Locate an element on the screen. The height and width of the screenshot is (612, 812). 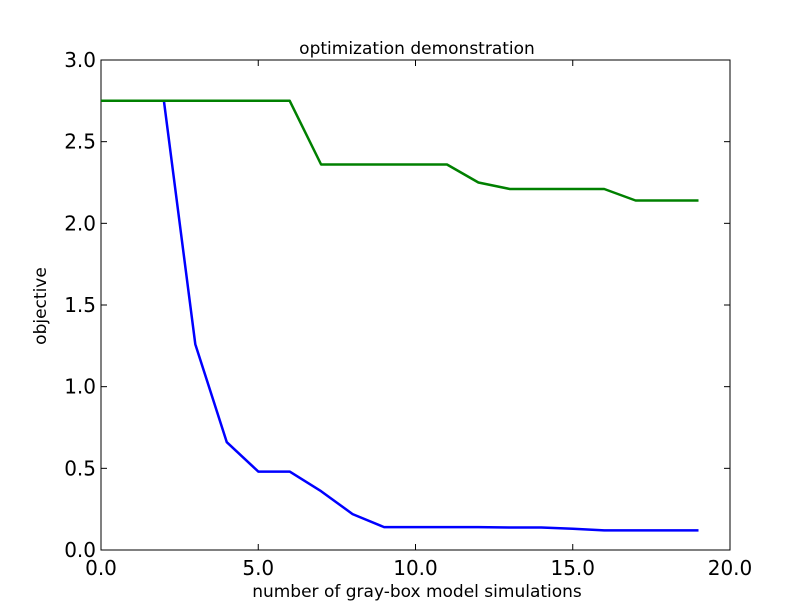
y-tick-label: 0.5 is located at coordinates (80, 468).